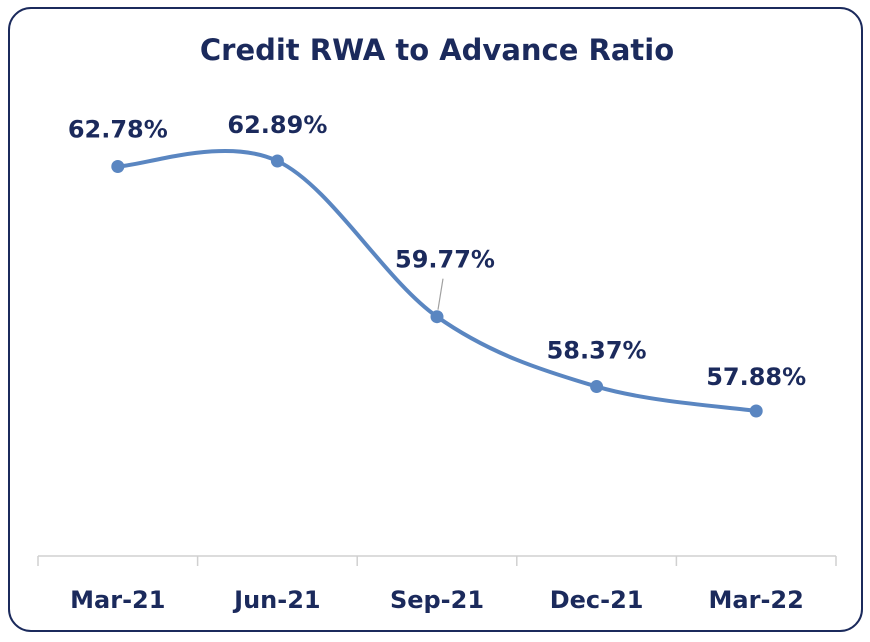 This screenshot has width=870, height=642. I want to click on x-tick-label: Sep-21, so click(437, 600).